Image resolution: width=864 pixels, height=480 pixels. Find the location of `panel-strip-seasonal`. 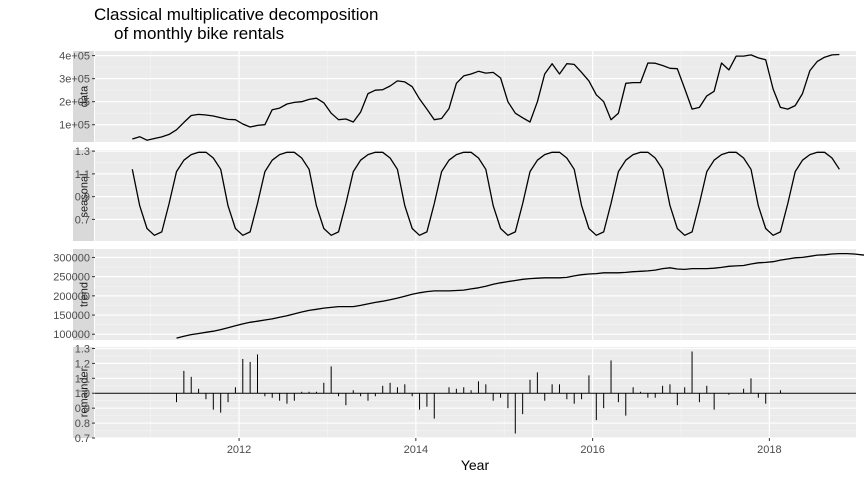

panel-strip-seasonal is located at coordinates (83, 195).